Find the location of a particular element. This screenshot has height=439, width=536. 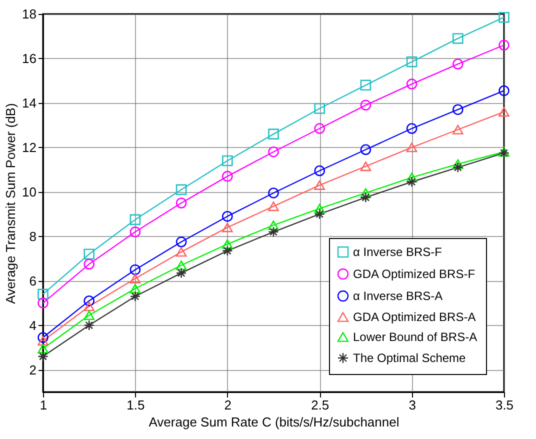

y-tick-label: 8 is located at coordinates (32, 236).